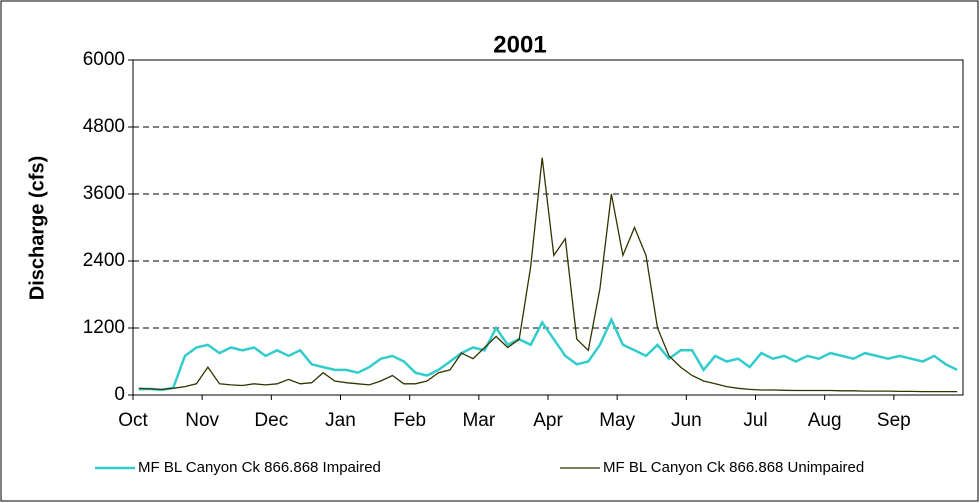 The image size is (980, 503). What do you see at coordinates (271, 420) in the screenshot?
I see `x-tick-label: Dec` at bounding box center [271, 420].